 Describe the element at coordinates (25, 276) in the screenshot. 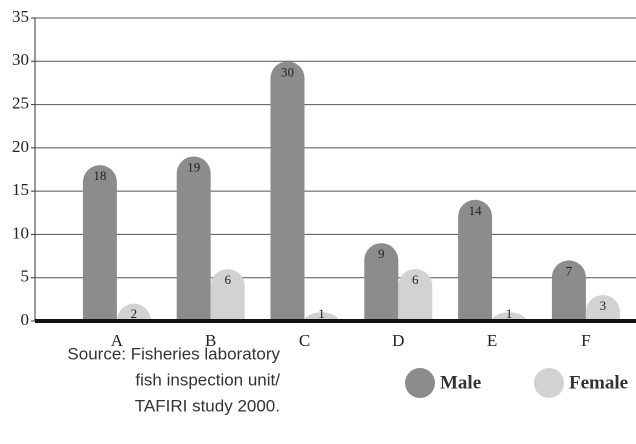

I see `y-tick-label: 5` at that location.